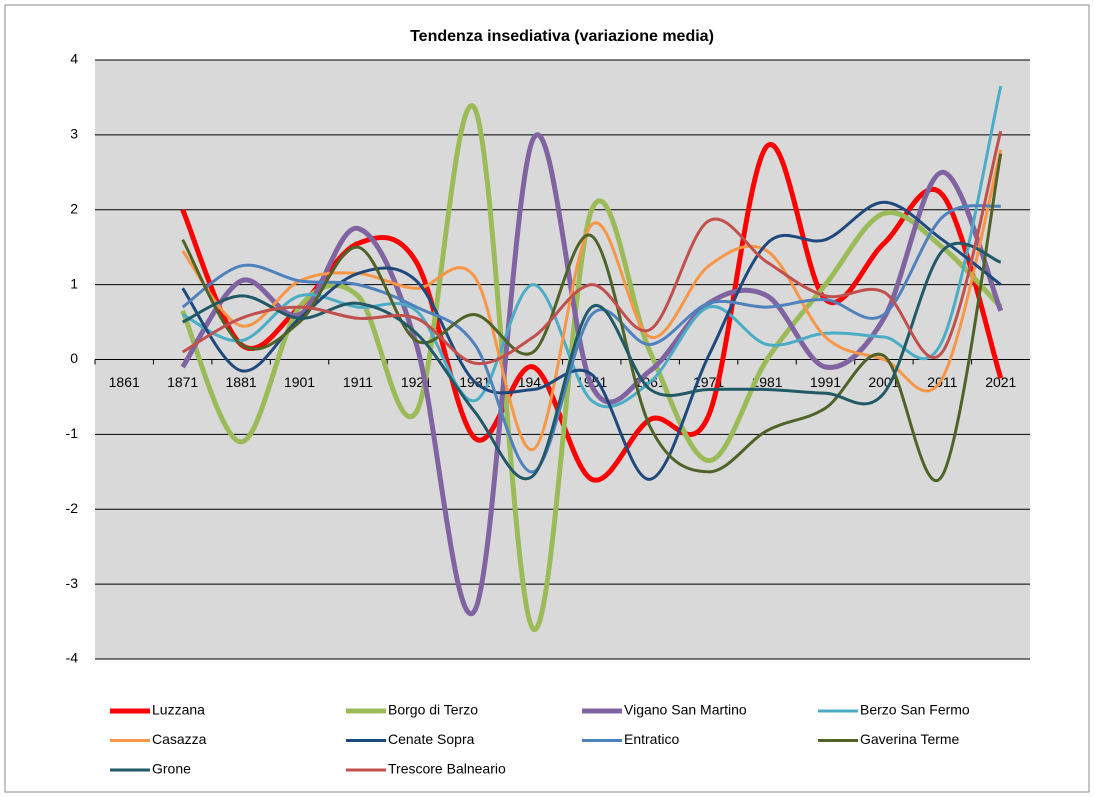 This screenshot has width=1094, height=797. I want to click on chart-title: Tendenza insediativa (variazione media), so click(562, 36).